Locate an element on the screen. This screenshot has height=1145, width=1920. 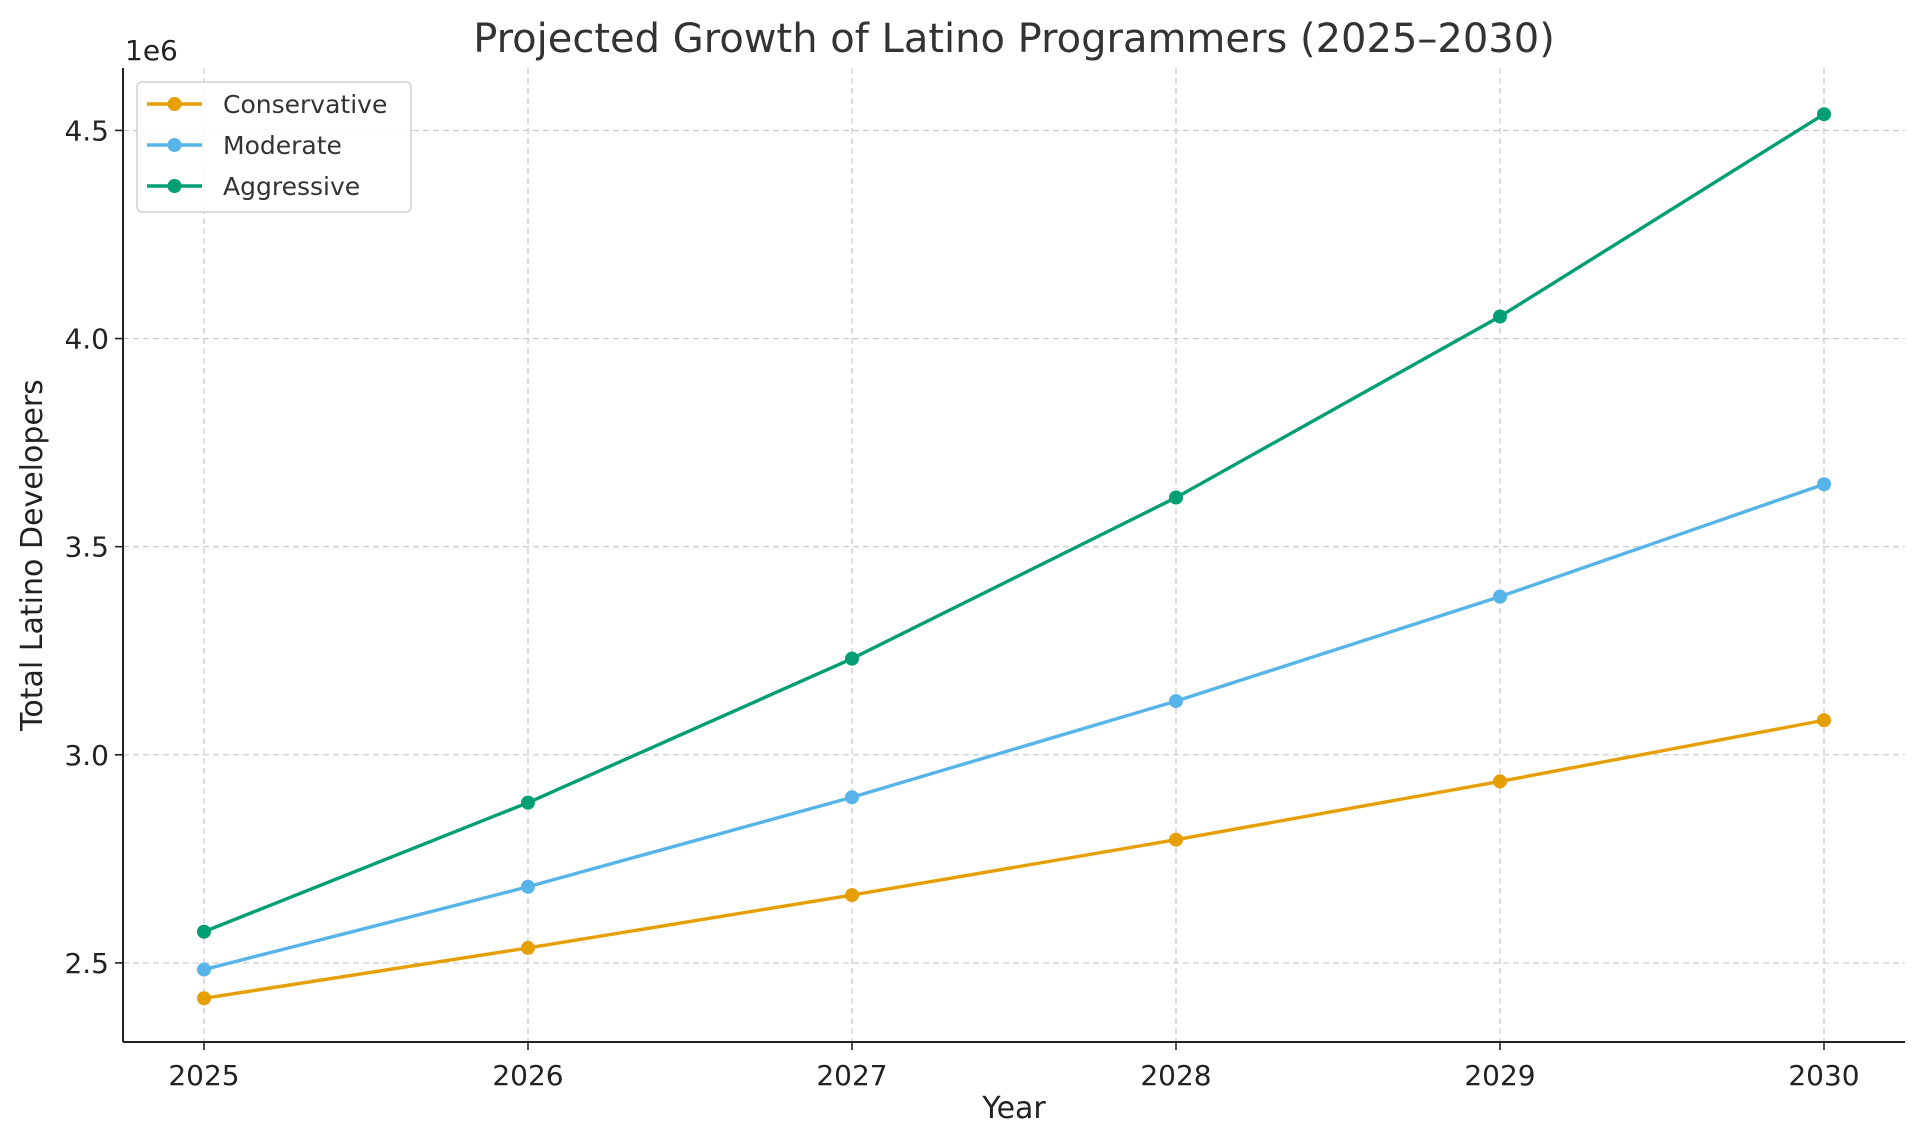
legend-box is located at coordinates (274, 147).